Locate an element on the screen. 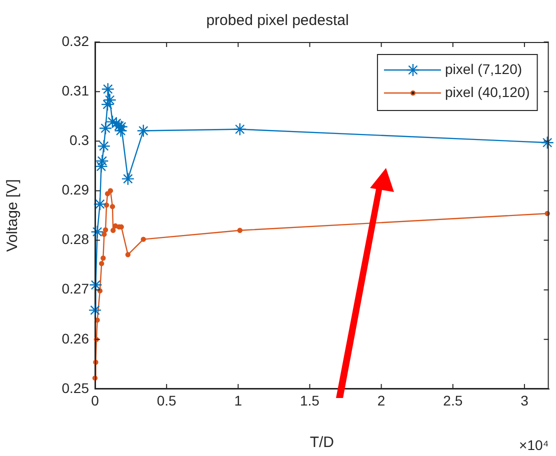 The height and width of the screenshot is (456, 556). chart-title: probed pixel pedestal is located at coordinates (277, 21).